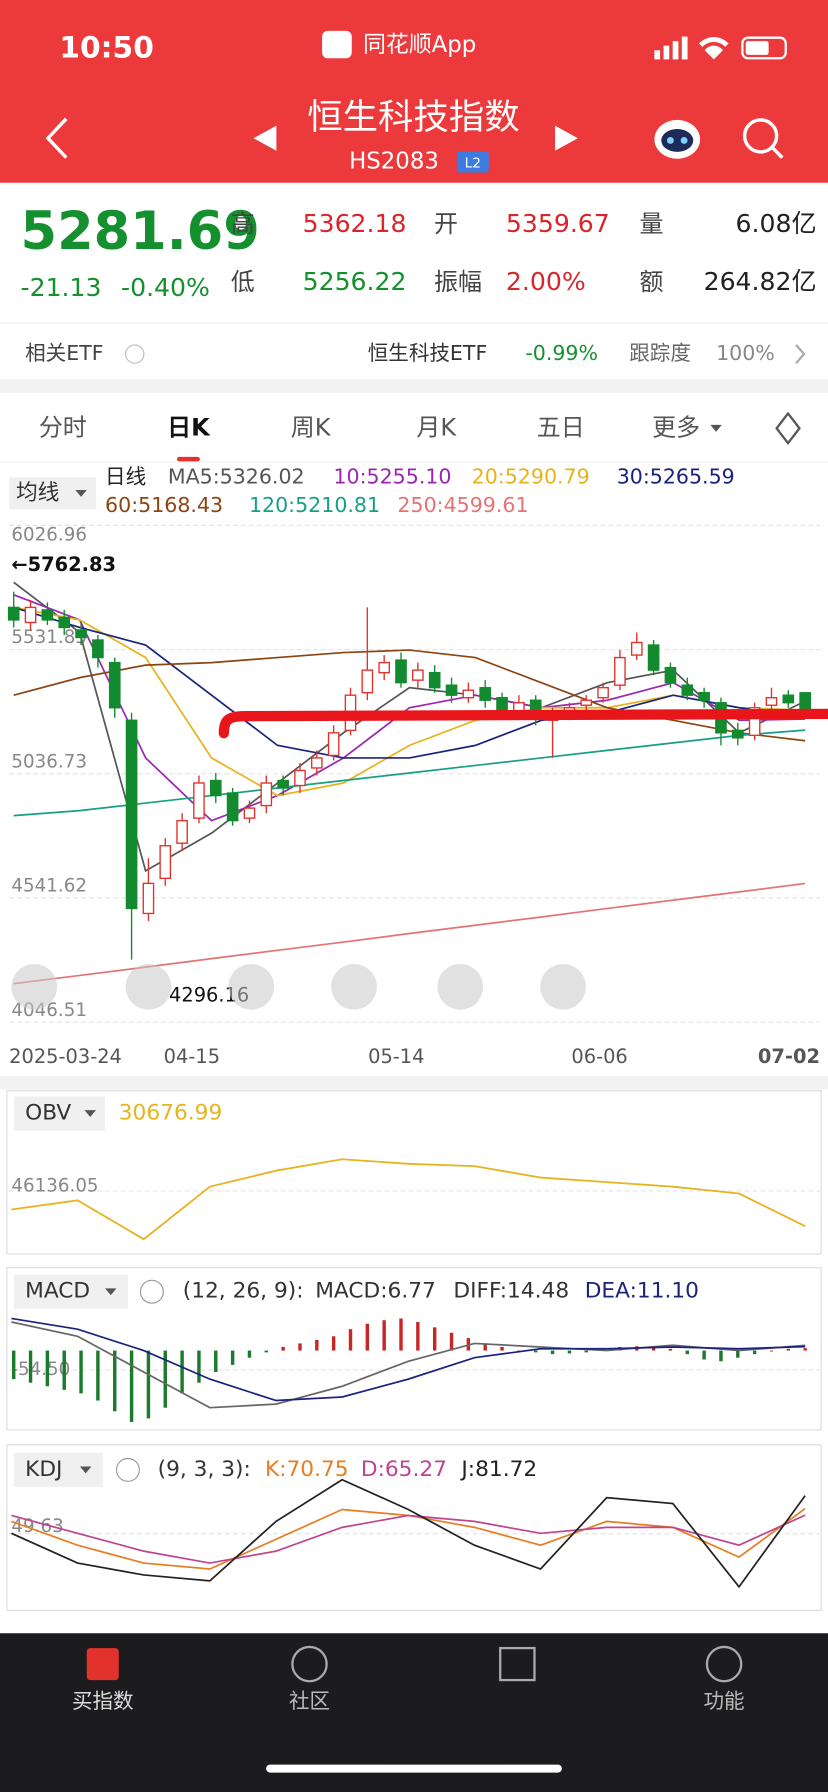  Describe the element at coordinates (189, 427) in the screenshot. I see `tab: 日K` at that location.